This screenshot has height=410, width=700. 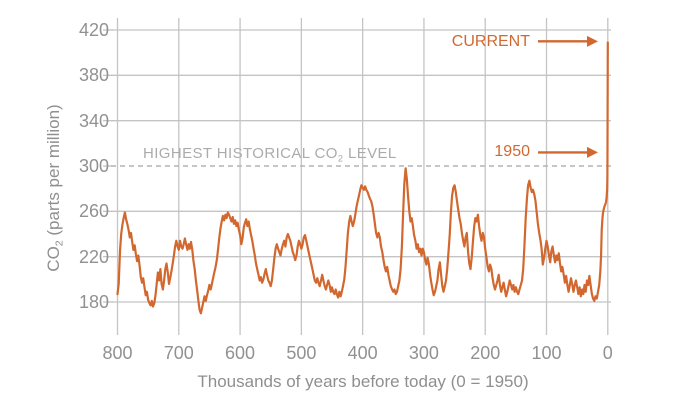 What do you see at coordinates (362, 353) in the screenshot?
I see `x-tick-label-400: 400` at bounding box center [362, 353].